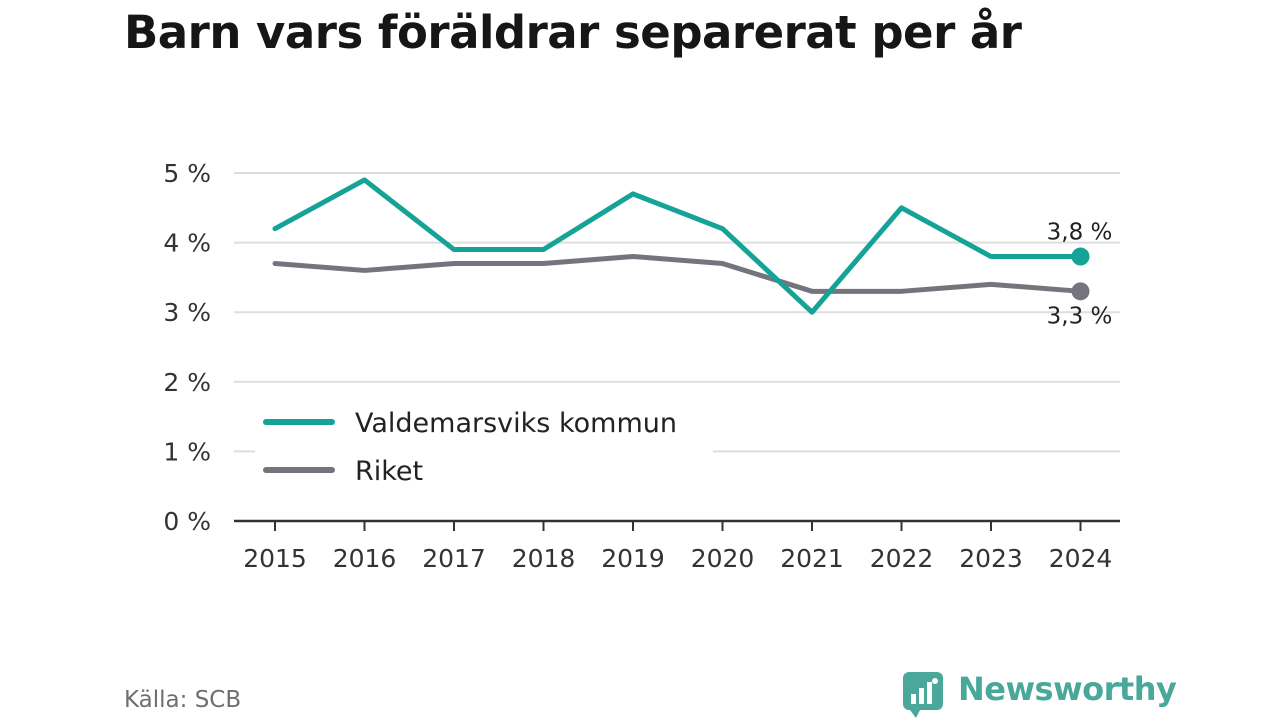 The height and width of the screenshot is (720, 1280). Describe the element at coordinates (454, 558) in the screenshot. I see `x-tick-label: 2017` at that location.